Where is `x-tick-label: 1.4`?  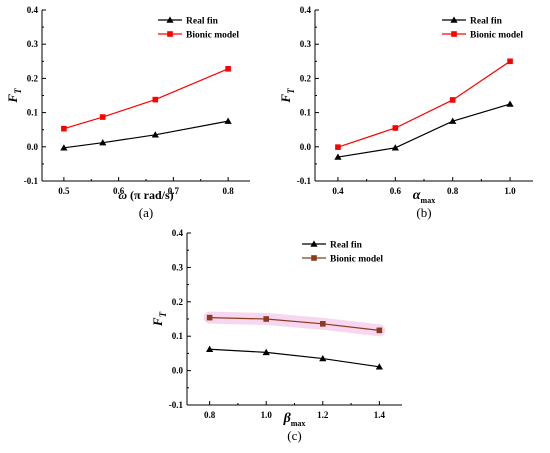 x-tick-label: 1.4 is located at coordinates (380, 415).